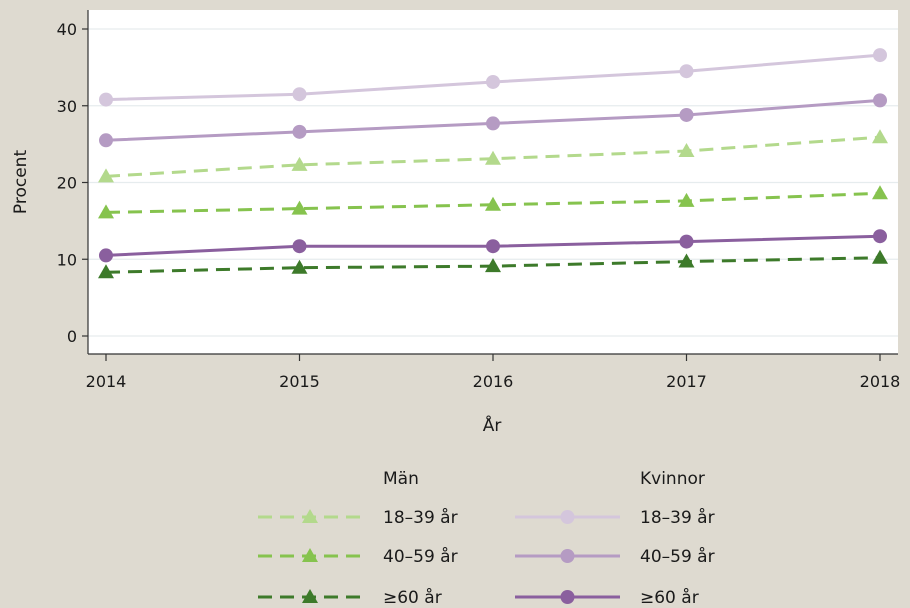 Image resolution: width=910 pixels, height=608 pixels. I want to click on x-axis-label: År, so click(492, 425).